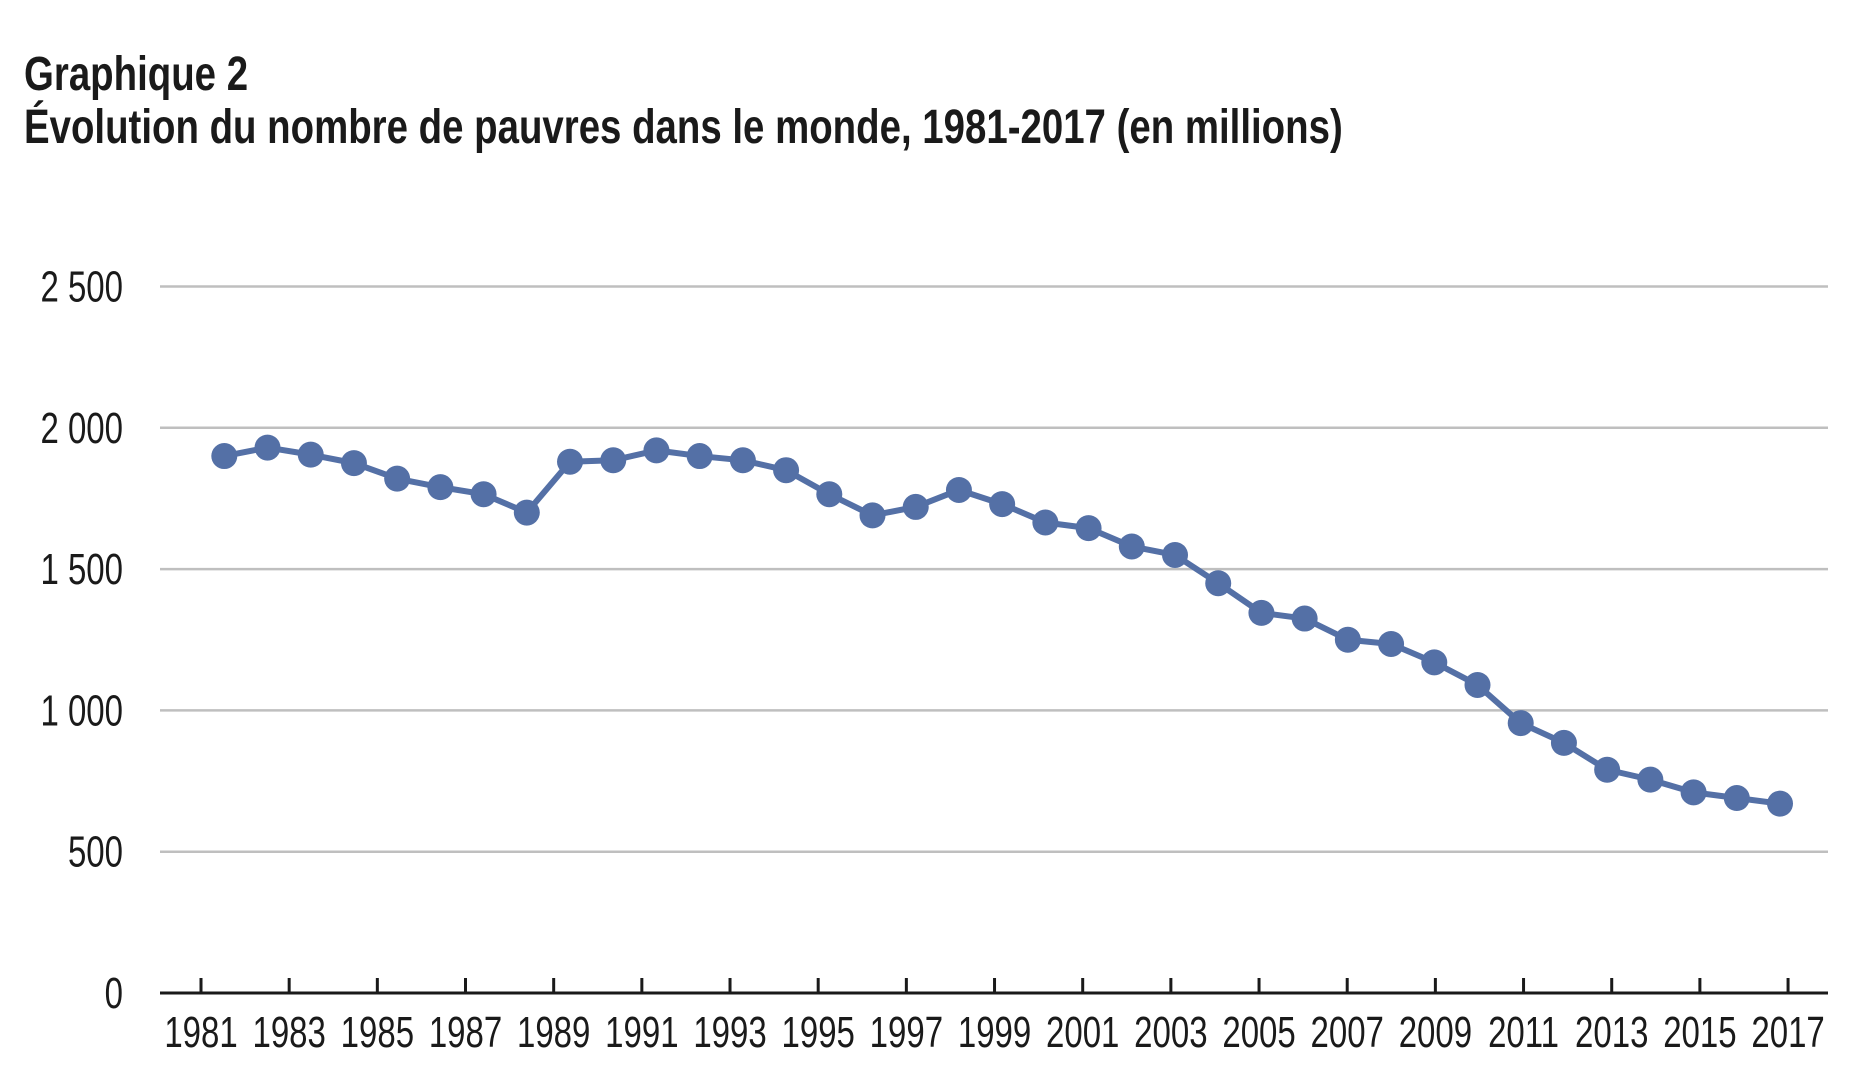  I want to click on y-tick-label-1500: 1 500, so click(81, 570).